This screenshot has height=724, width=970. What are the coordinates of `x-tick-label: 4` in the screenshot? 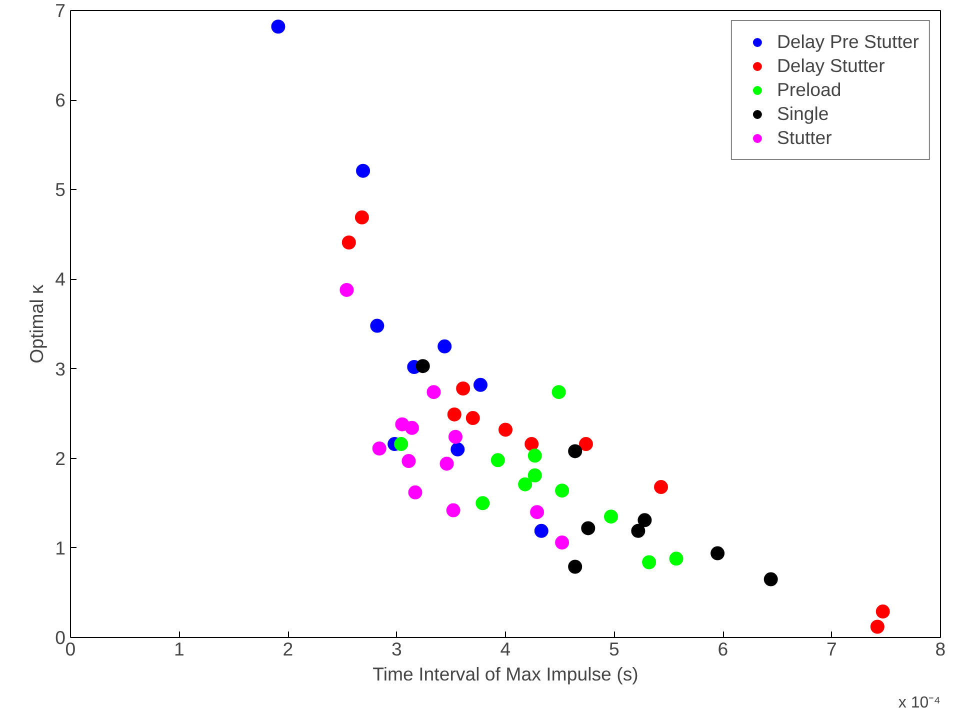 It's located at (505, 649).